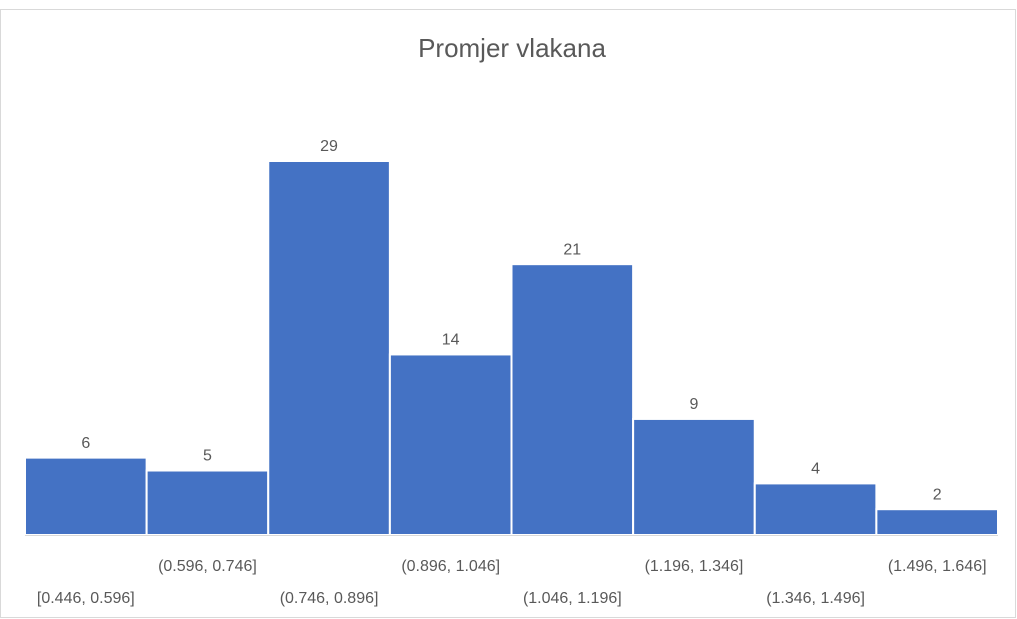 This screenshot has width=1017, height=619. Describe the element at coordinates (815, 469) in the screenshot. I see `data-label: 4` at that location.